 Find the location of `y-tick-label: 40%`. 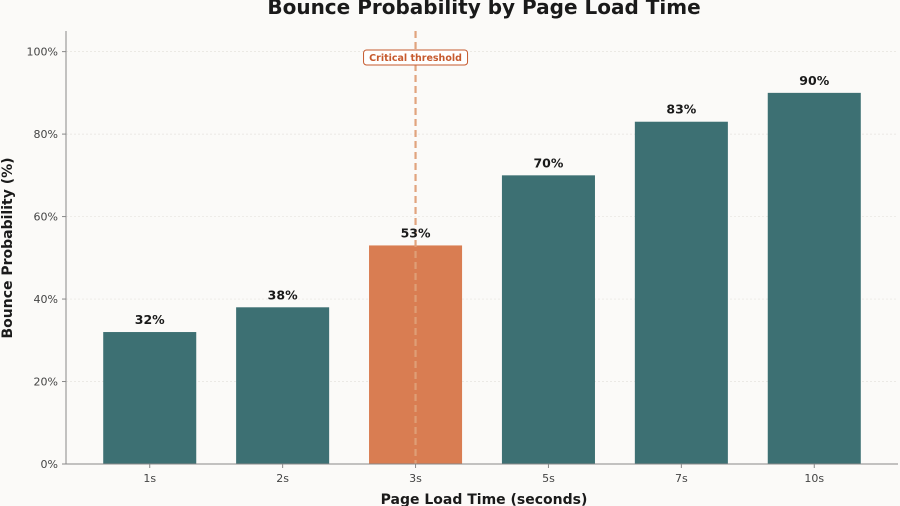

y-tick-label: 40% is located at coordinates (46, 299).